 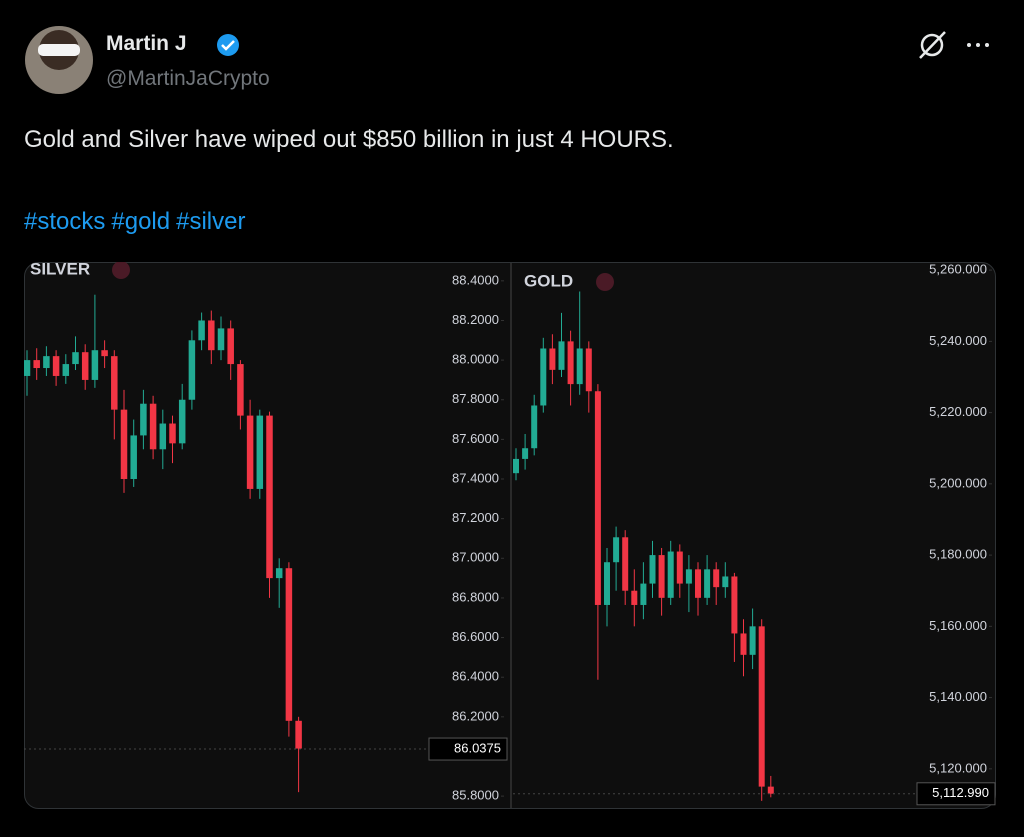 What do you see at coordinates (958, 767) in the screenshot?
I see `y-tick-label: 5,120.000` at bounding box center [958, 767].